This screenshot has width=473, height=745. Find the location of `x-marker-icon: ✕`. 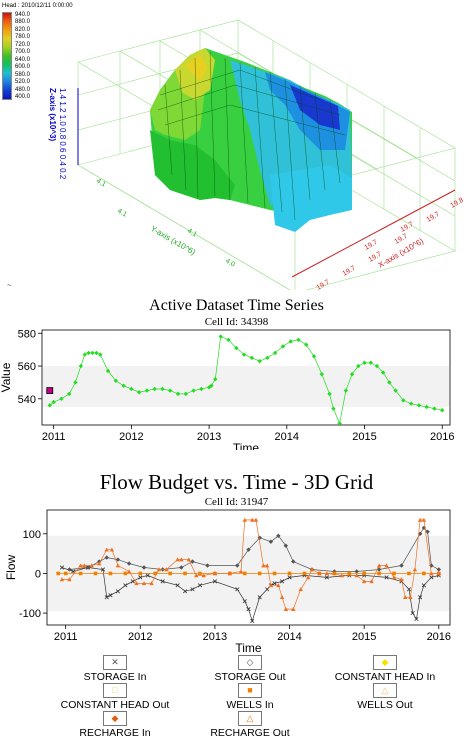

x-marker-icon: ✕ is located at coordinates (115, 662).